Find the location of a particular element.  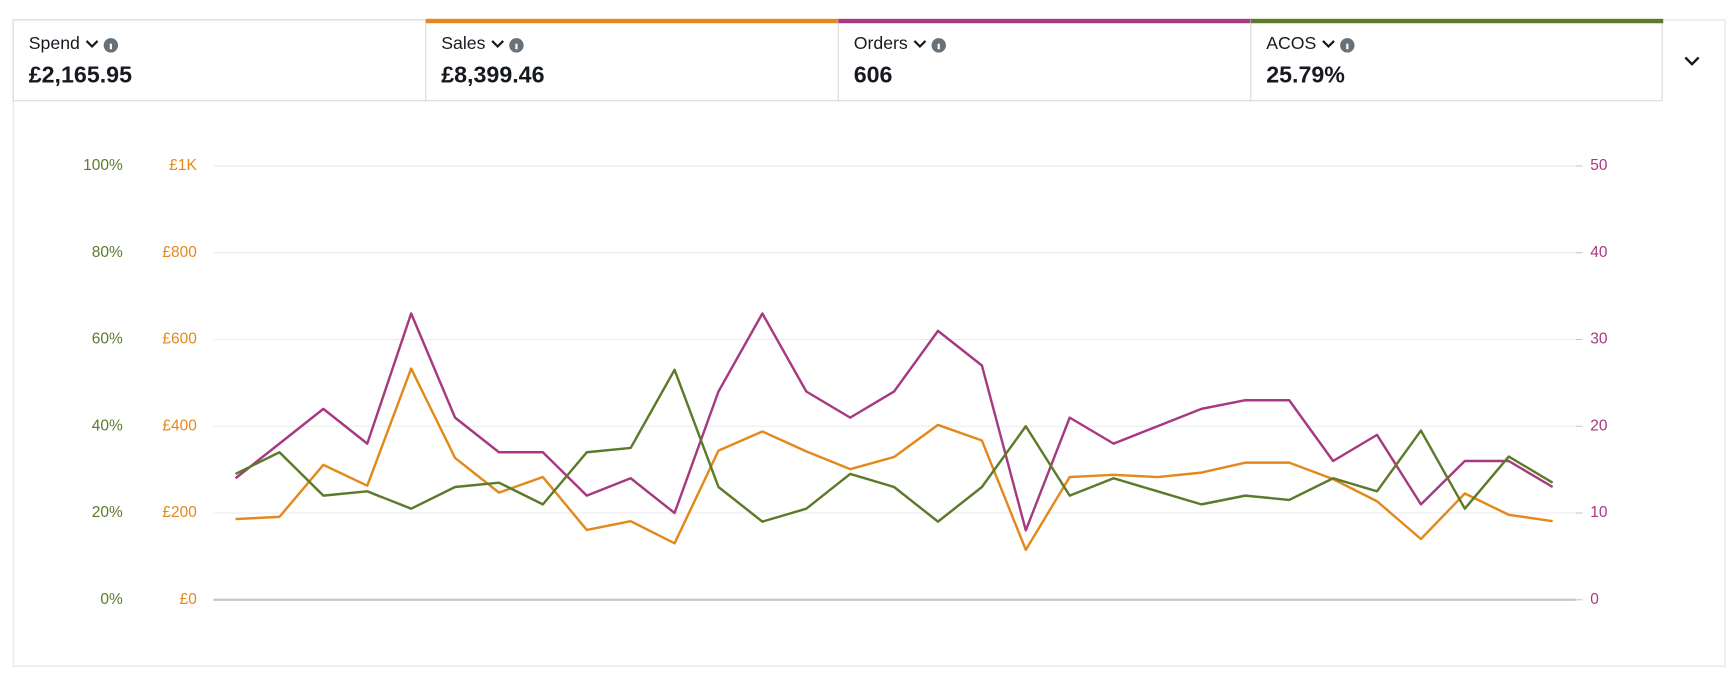

y-tick-label: £400 is located at coordinates (179, 425).